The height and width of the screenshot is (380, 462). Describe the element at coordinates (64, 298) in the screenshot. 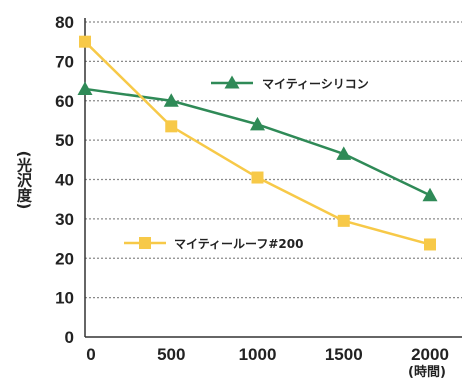

I see `y-tick-label-10: 10` at that location.